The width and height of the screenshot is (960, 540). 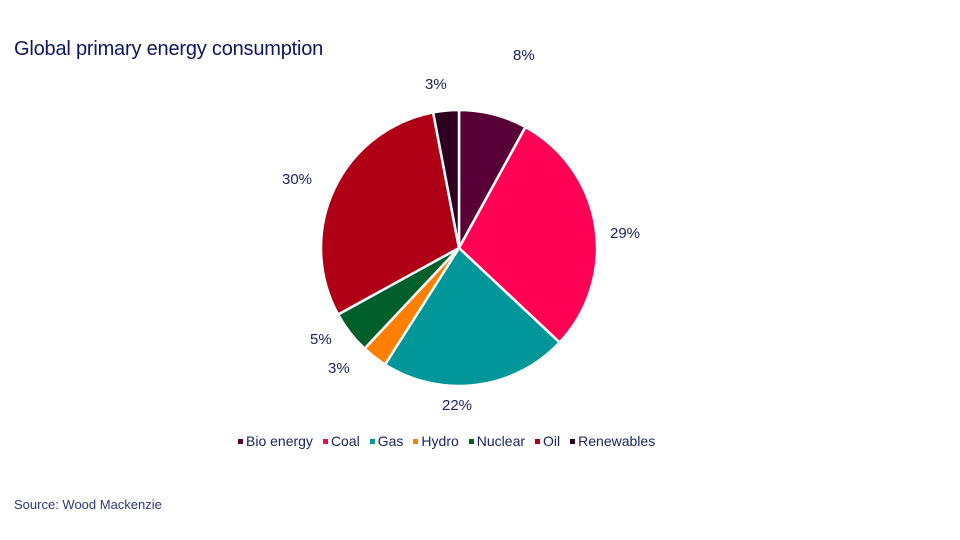 What do you see at coordinates (275, 441) in the screenshot?
I see `legend-item-bio-energy: Bio energy` at bounding box center [275, 441].